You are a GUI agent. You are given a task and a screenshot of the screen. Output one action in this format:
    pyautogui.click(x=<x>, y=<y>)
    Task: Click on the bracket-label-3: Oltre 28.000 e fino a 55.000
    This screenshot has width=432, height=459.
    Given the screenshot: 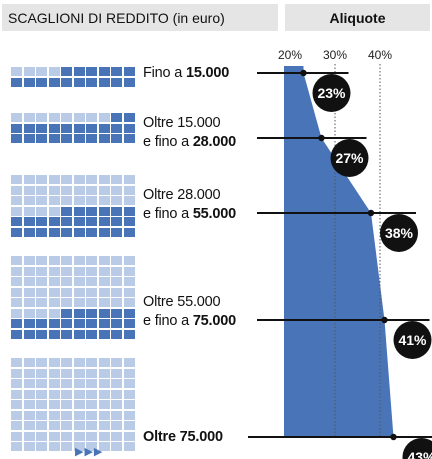 What is the action you would take?
    pyautogui.click(x=189, y=204)
    